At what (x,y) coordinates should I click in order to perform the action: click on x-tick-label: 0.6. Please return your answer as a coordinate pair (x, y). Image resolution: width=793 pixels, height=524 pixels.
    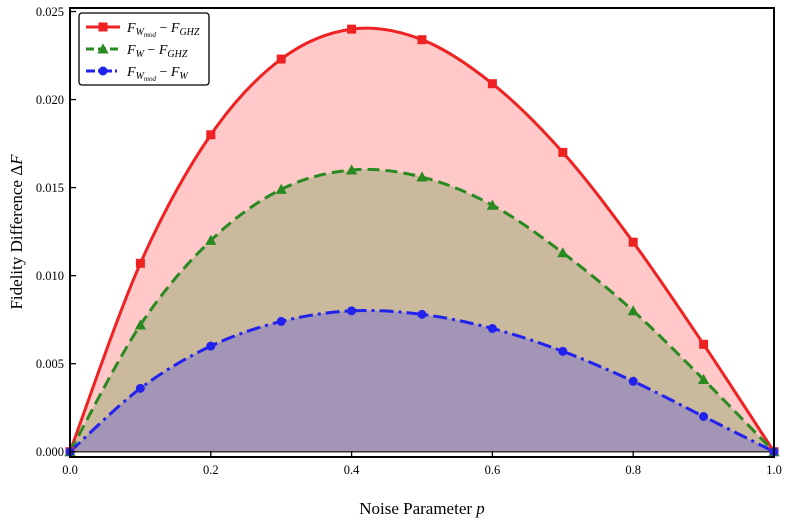
    Looking at the image, I should click on (493, 470).